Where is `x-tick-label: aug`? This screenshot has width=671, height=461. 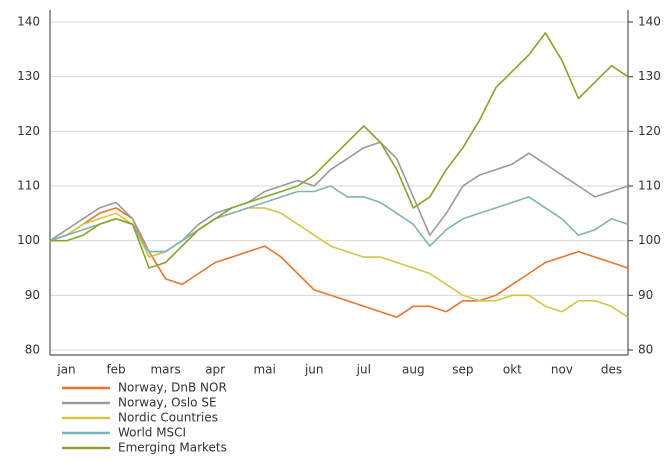
x-tick-label: aug is located at coordinates (413, 370).